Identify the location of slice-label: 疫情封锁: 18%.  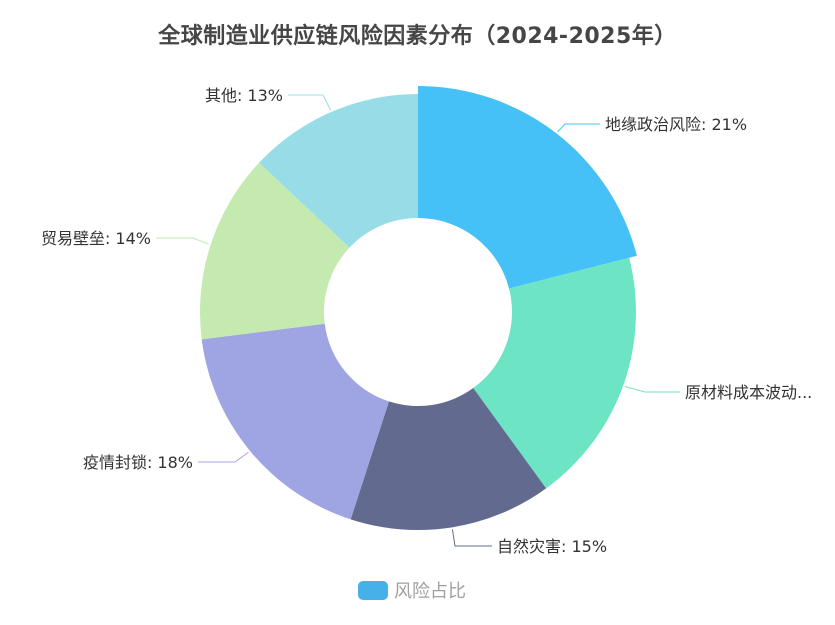
(138, 462).